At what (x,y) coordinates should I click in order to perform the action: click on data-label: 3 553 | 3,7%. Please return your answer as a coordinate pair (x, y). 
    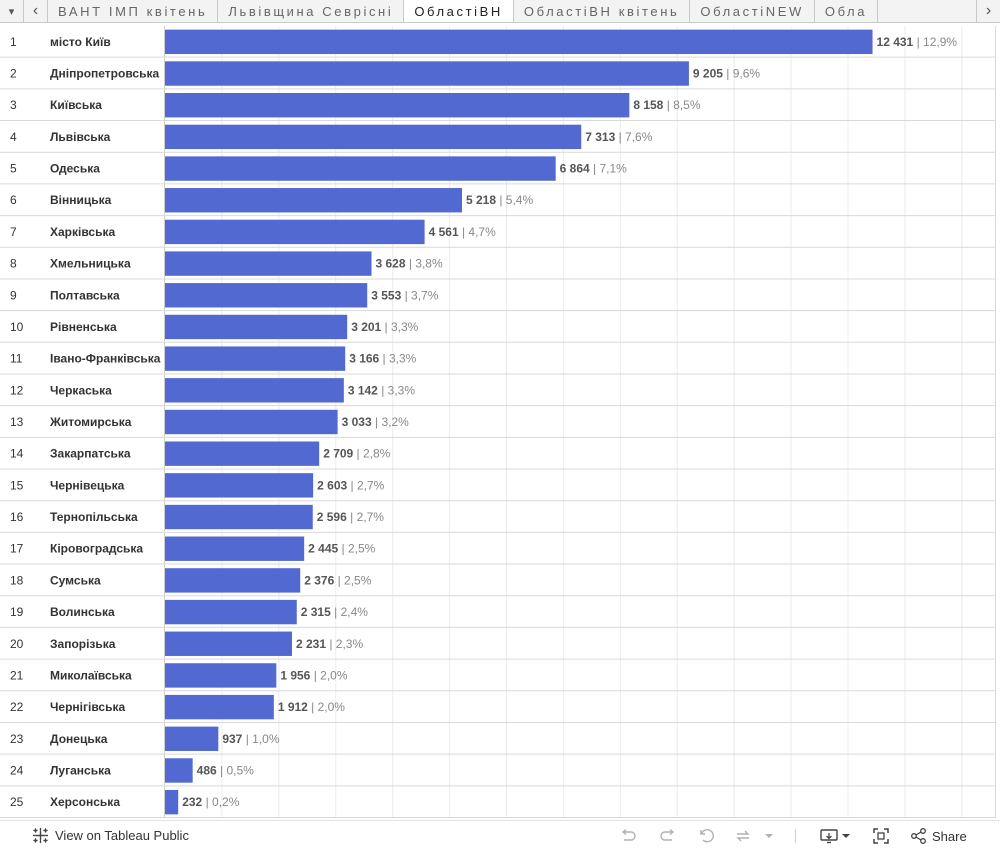
    Looking at the image, I should click on (404, 295).